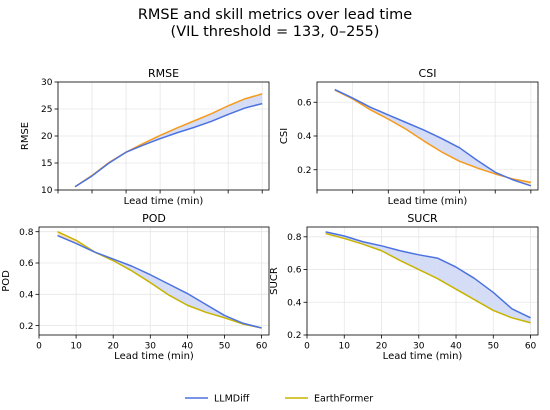 The image size is (550, 410). I want to click on pod-axes-frame, so click(154, 281).